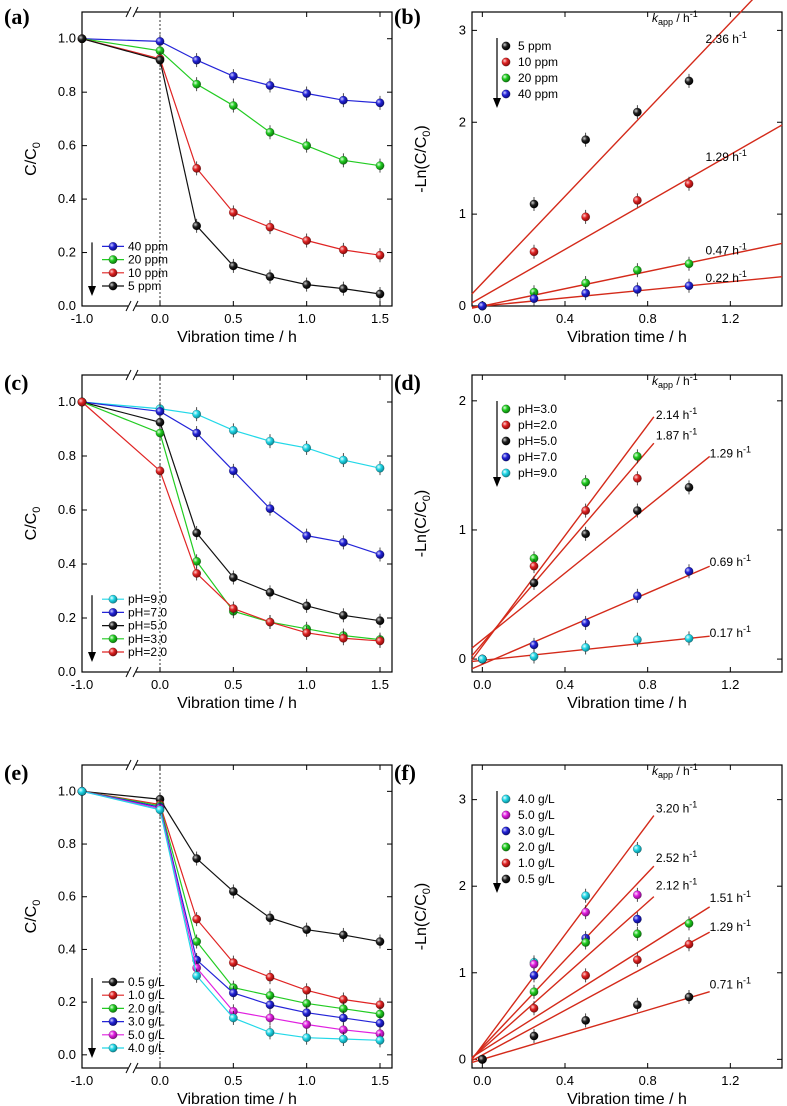 The image size is (787, 1106). I want to click on y-tick-label: 0, so click(462, 305).